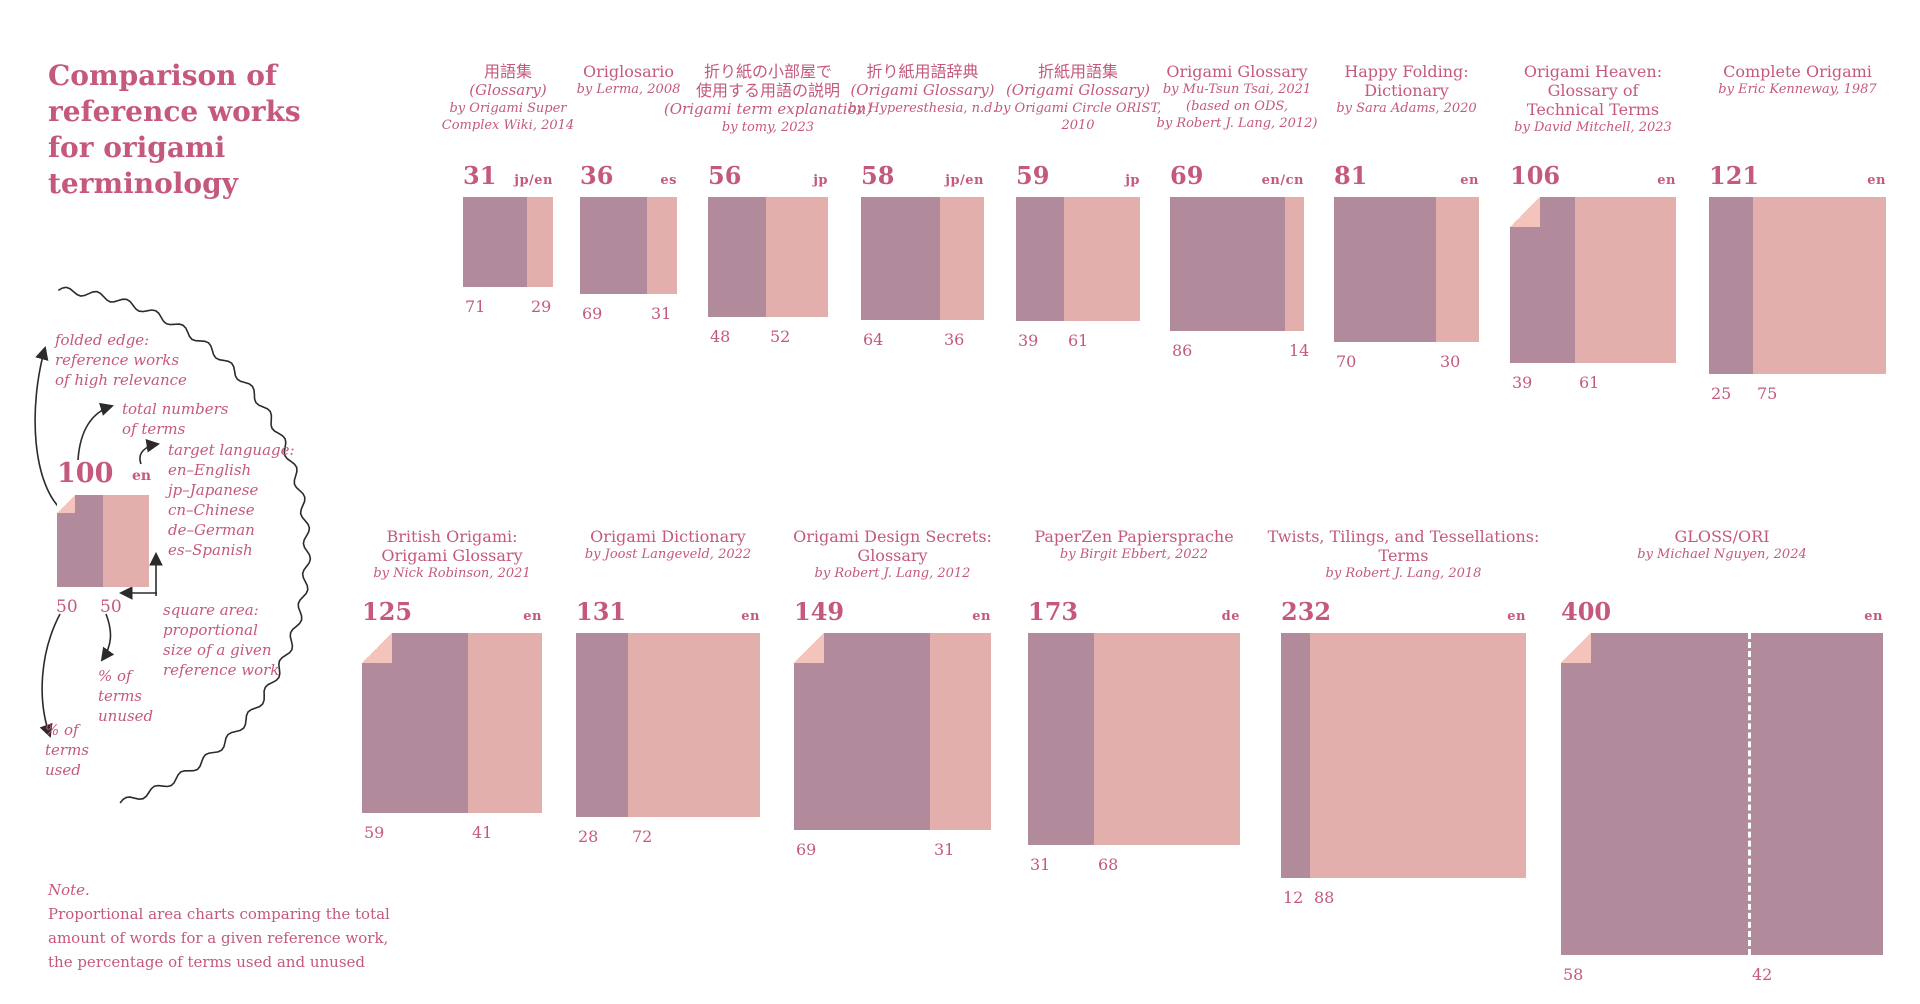  What do you see at coordinates (508, 117) in the screenshot?
I see `chart-byline: by Origami Super Complex Wiki, 2014` at bounding box center [508, 117].